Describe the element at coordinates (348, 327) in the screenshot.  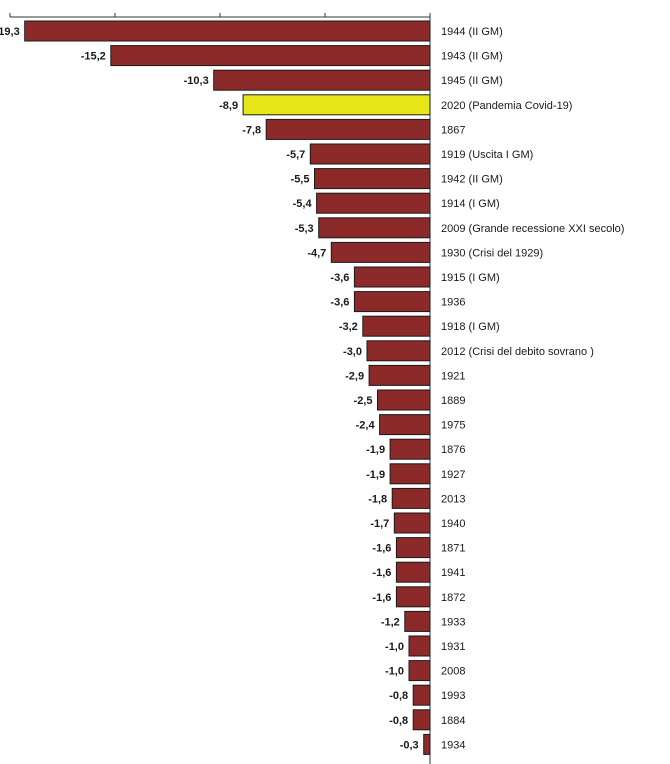
I see `value-label: -3,2` at that location.